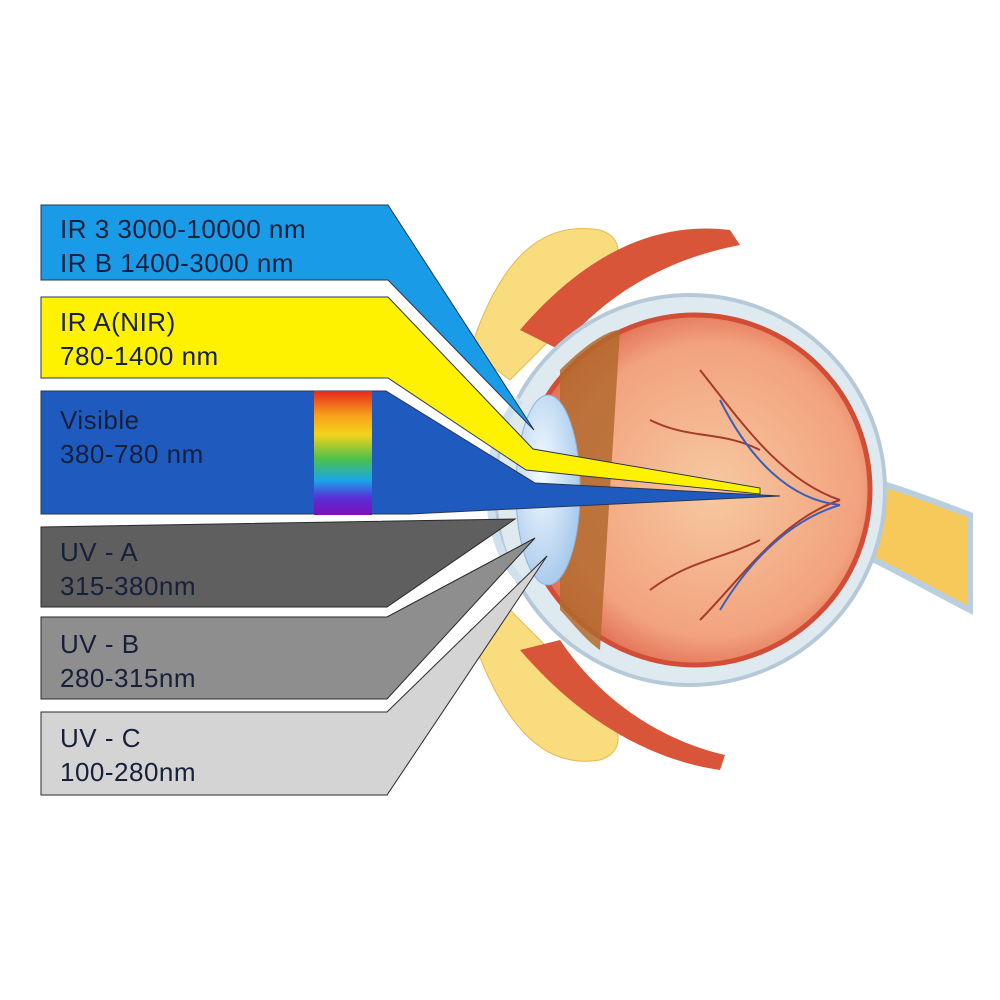 The height and width of the screenshot is (1000, 1000). What do you see at coordinates (410, 452) in the screenshot?
I see `band-visible-shape` at bounding box center [410, 452].